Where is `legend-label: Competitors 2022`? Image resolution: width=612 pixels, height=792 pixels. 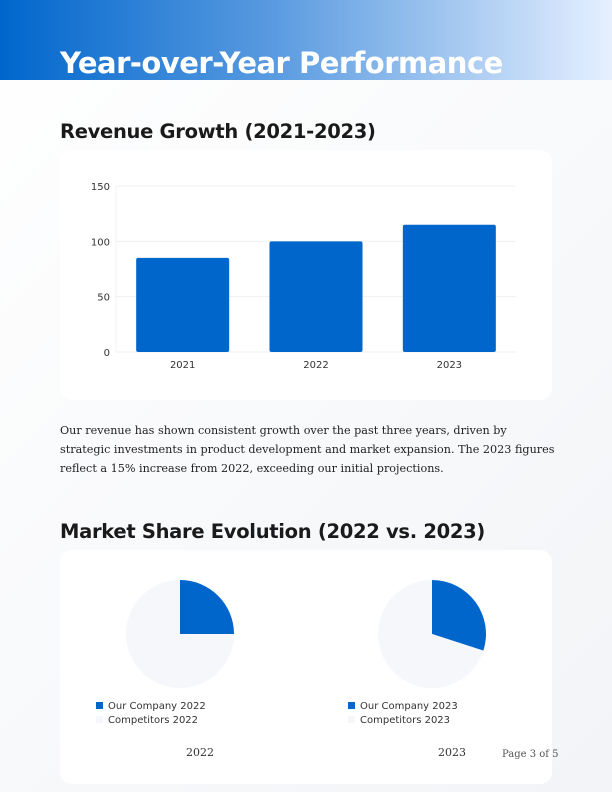 legend-label: Competitors 2022 is located at coordinates (153, 720).